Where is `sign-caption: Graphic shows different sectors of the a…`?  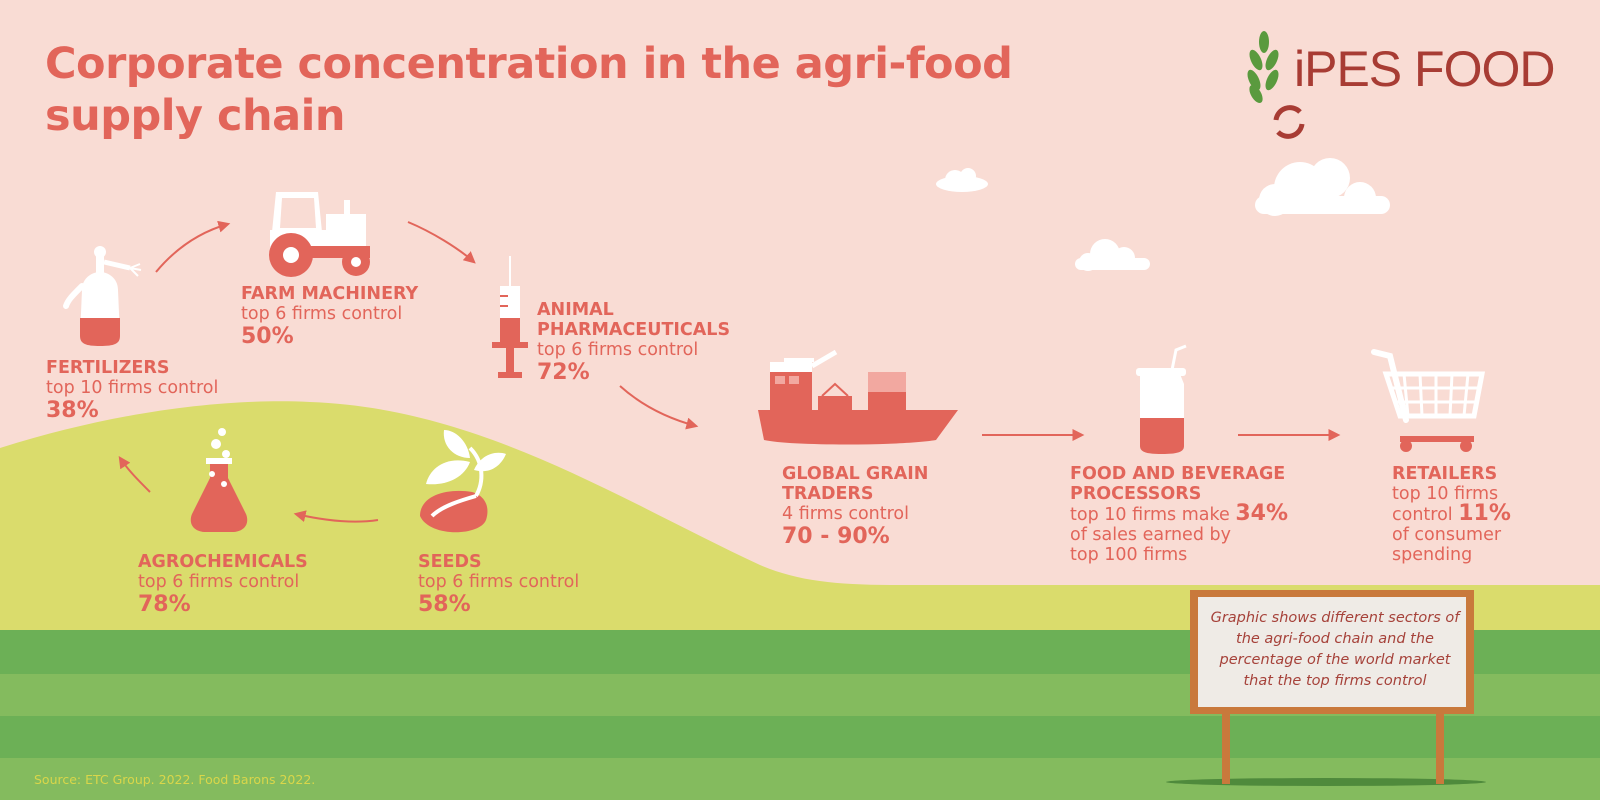 sign-caption: Graphic shows different sectors of the a… is located at coordinates (1335, 649).